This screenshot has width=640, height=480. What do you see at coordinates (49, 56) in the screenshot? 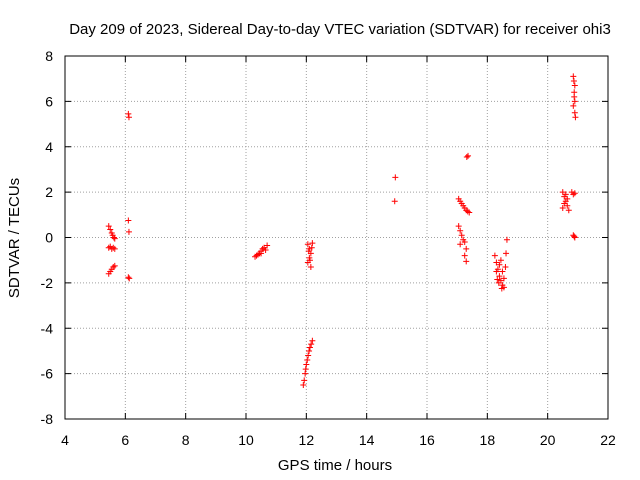
I see `y-tick-label: 8` at bounding box center [49, 56].